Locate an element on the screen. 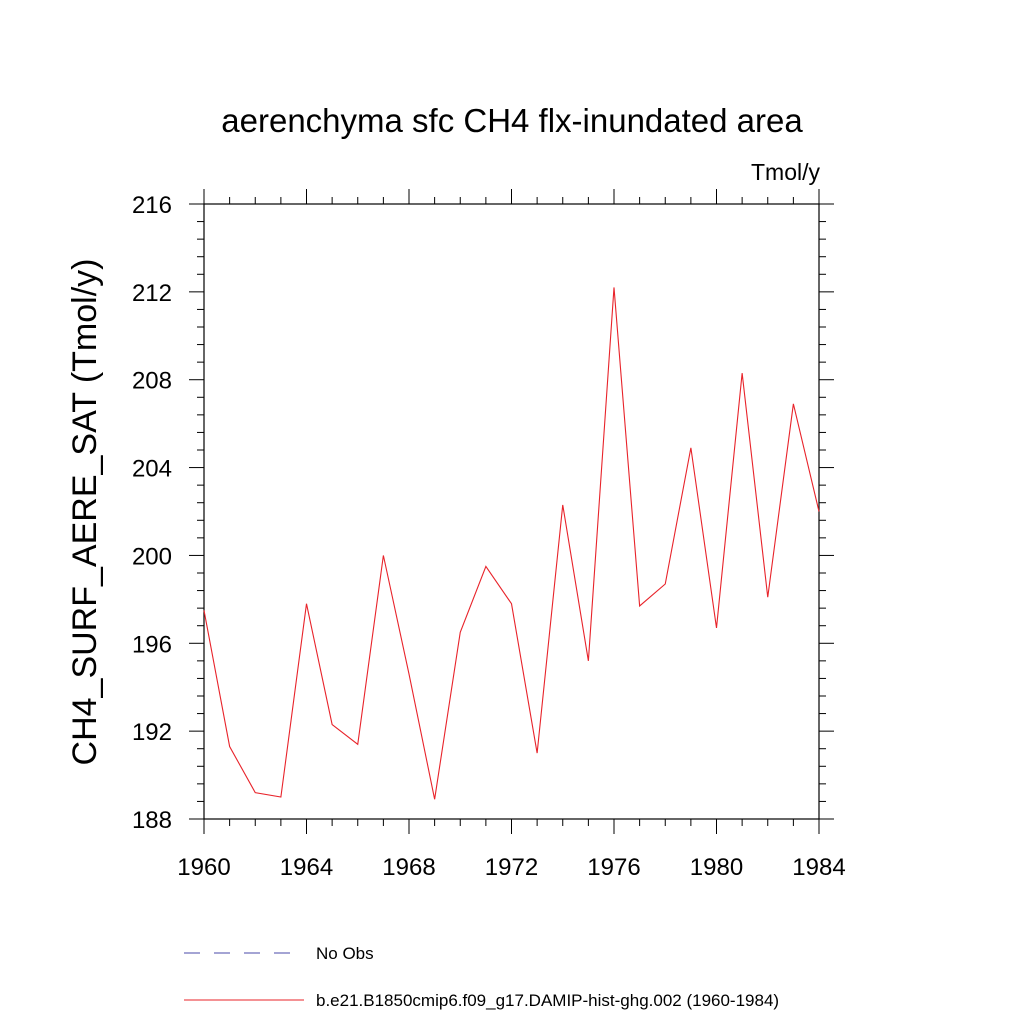 This screenshot has width=1024, height=1024. chart-title: aerenchyma sfc CH4 flx-inundated area is located at coordinates (512, 120).